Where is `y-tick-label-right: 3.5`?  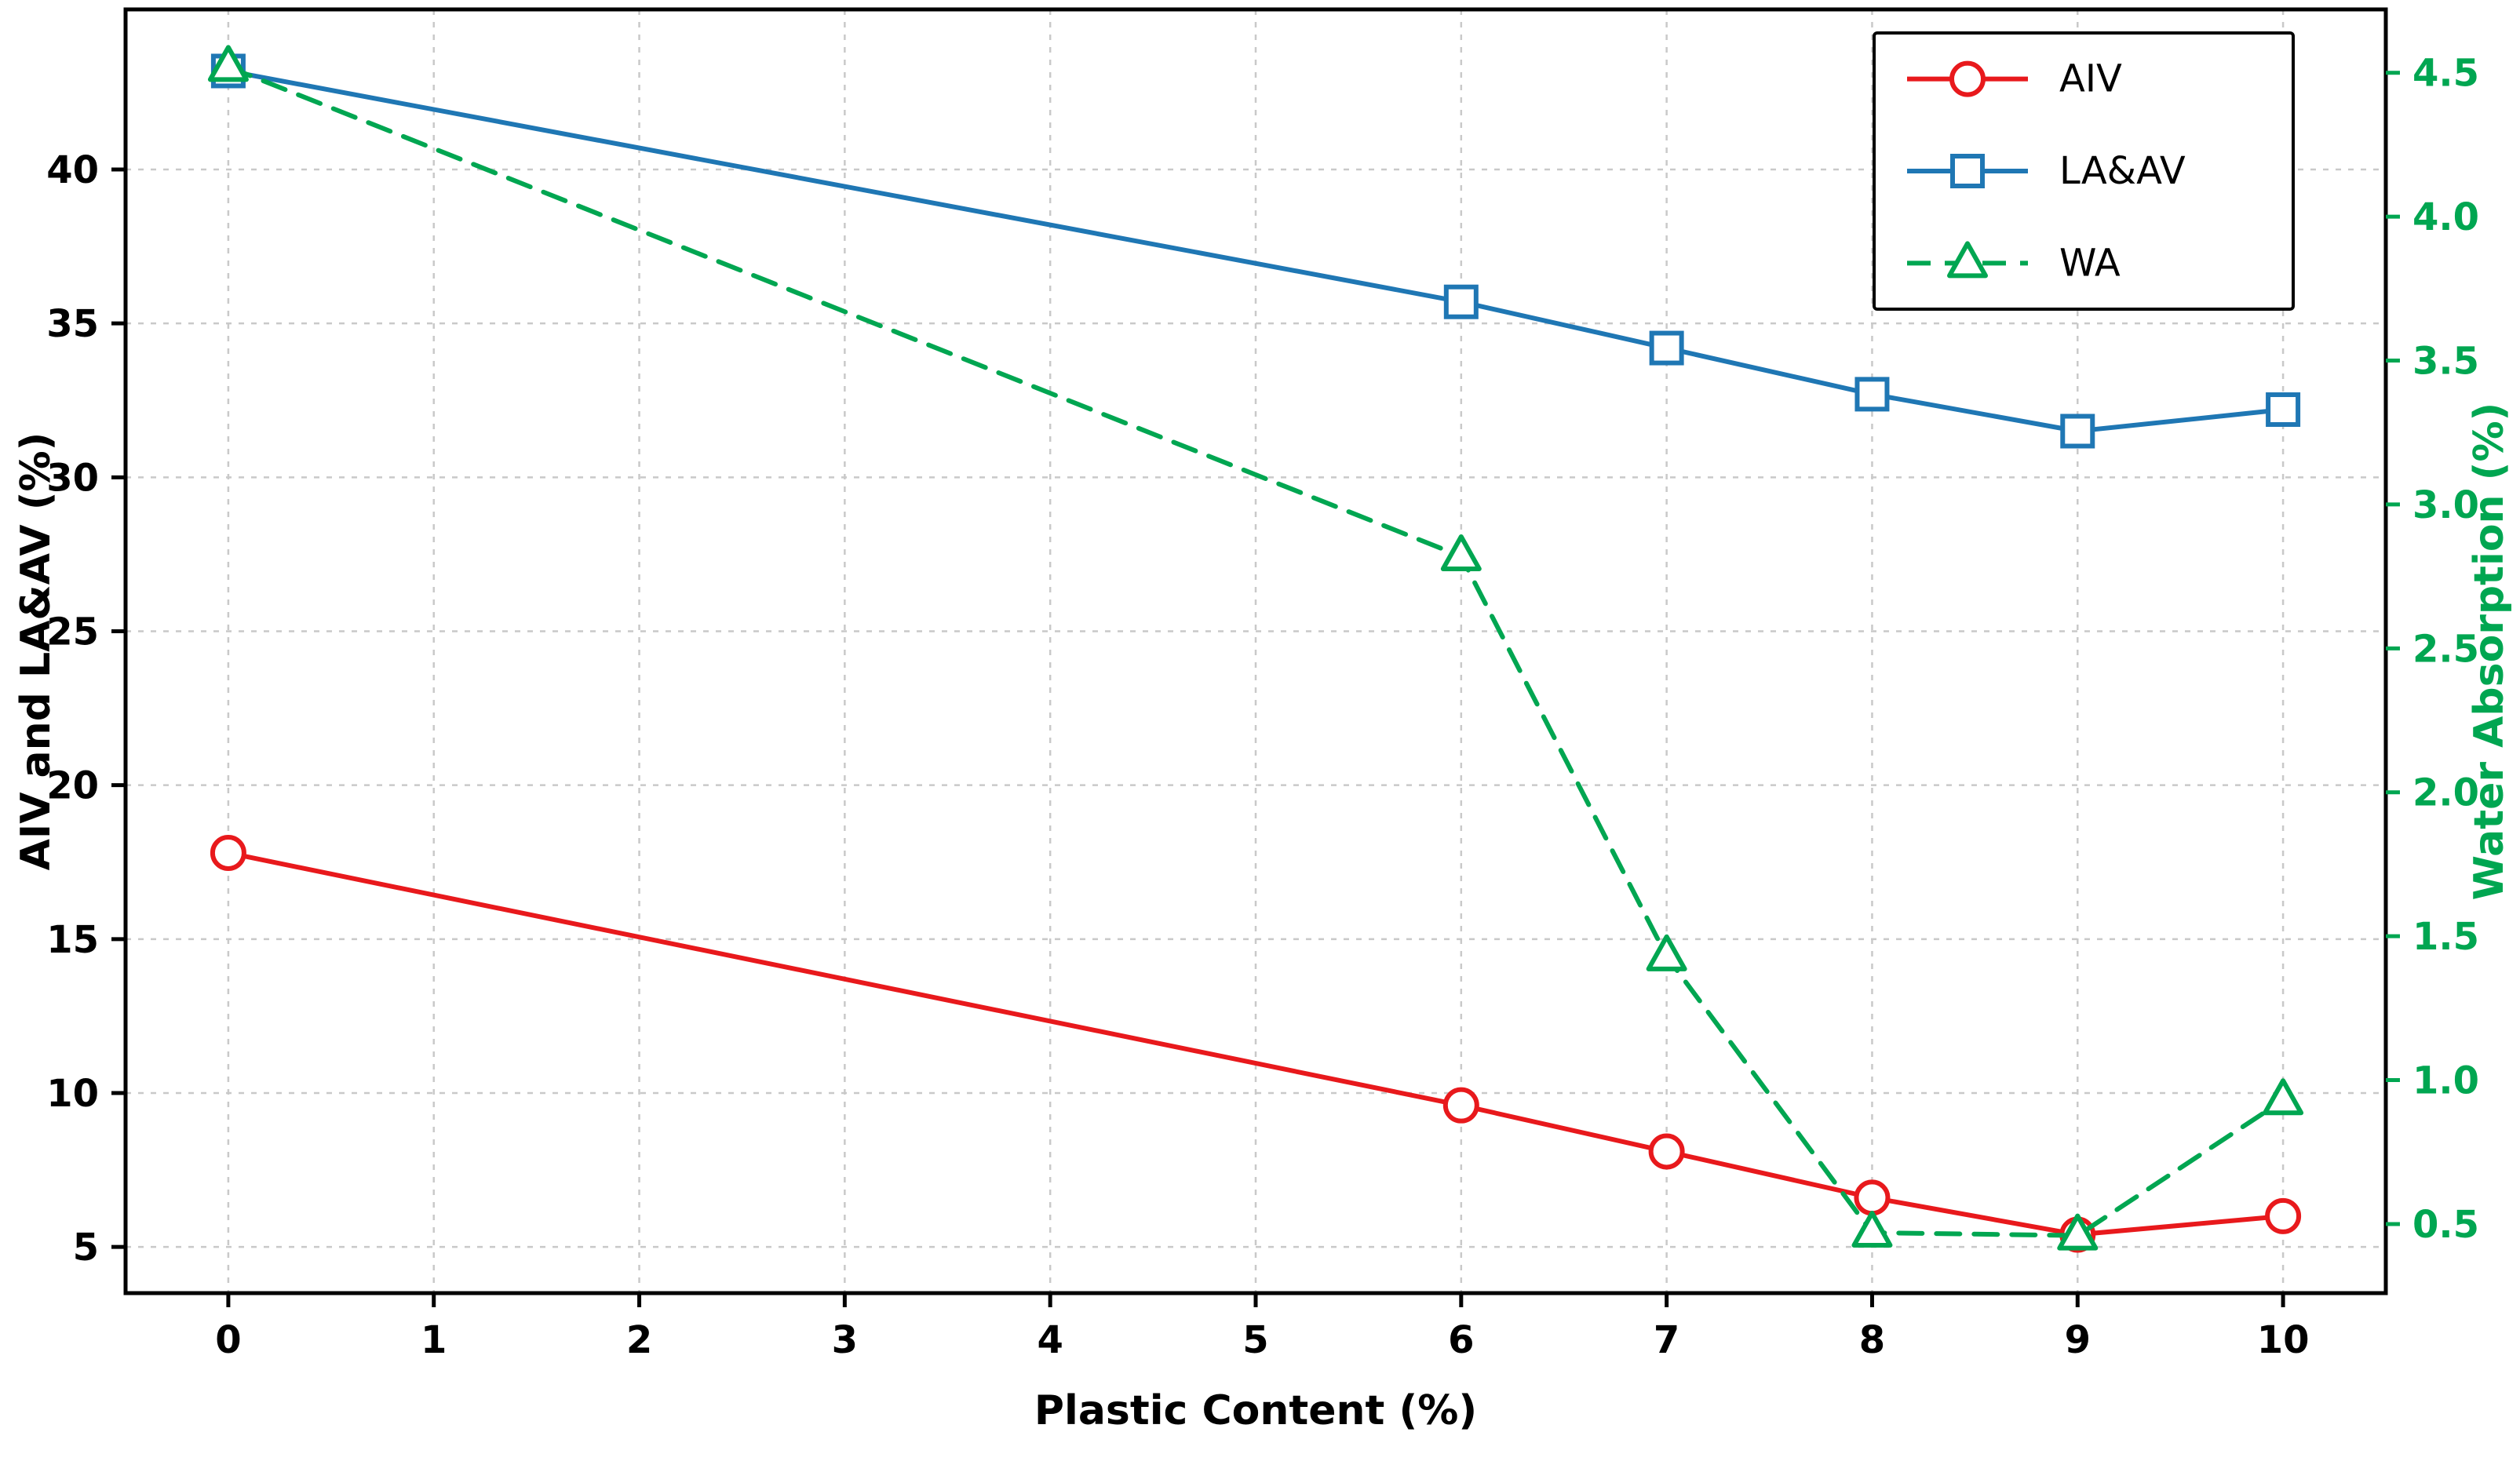 y-tick-label-right: 3.5 is located at coordinates (2445, 362).